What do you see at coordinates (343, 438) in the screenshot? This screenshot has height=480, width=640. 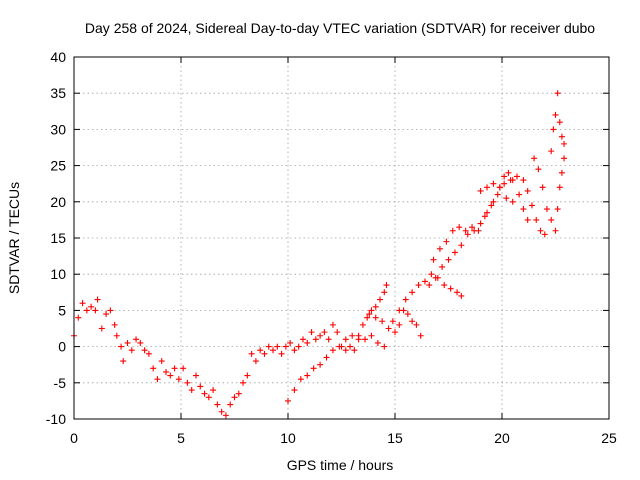 I see `x-tick-labels: 0 5 10 15 20 25` at bounding box center [343, 438].